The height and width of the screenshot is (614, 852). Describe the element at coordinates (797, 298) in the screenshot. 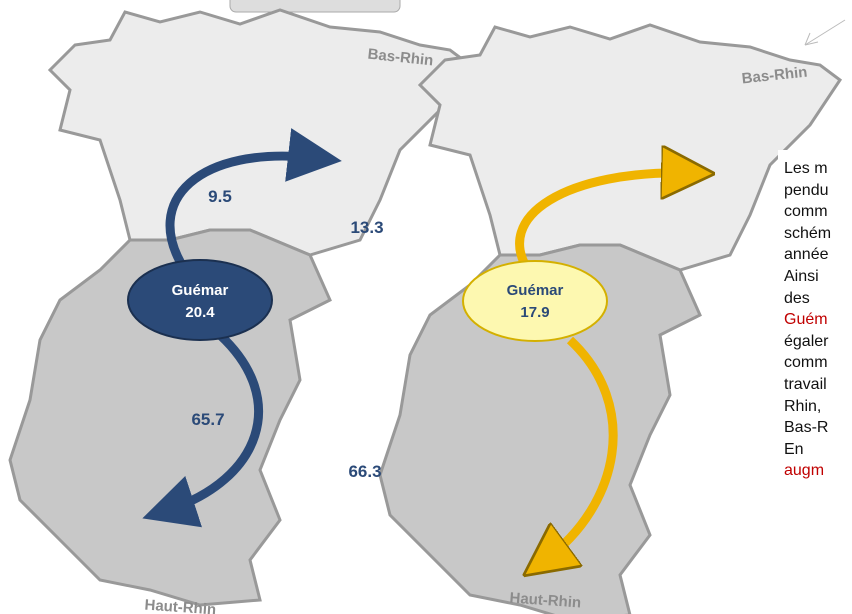

I see `text-line: des` at that location.